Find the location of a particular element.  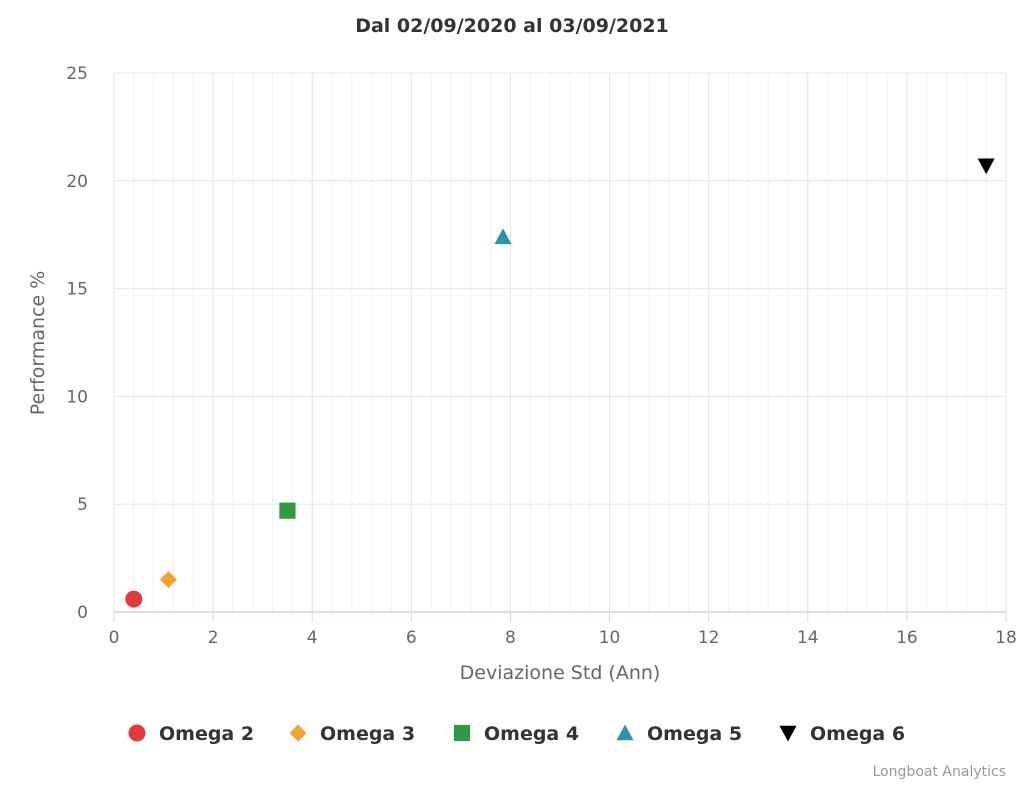

legend-item: Omega 5 is located at coordinates (679, 734).